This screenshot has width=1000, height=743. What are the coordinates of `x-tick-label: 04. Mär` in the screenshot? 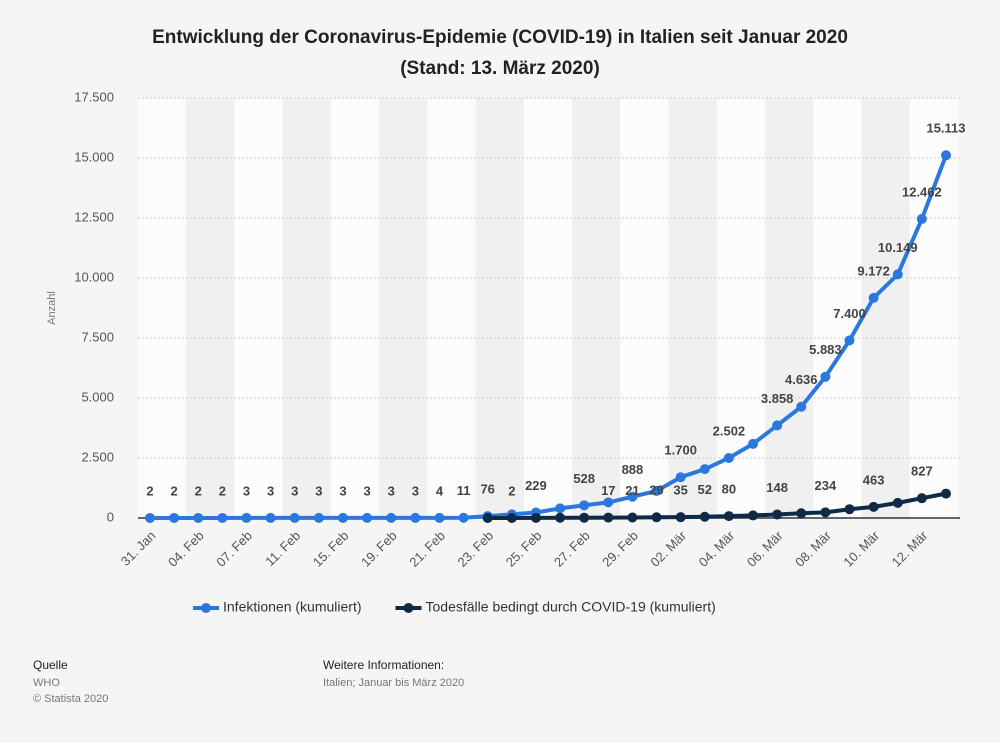 It's located at (717, 548).